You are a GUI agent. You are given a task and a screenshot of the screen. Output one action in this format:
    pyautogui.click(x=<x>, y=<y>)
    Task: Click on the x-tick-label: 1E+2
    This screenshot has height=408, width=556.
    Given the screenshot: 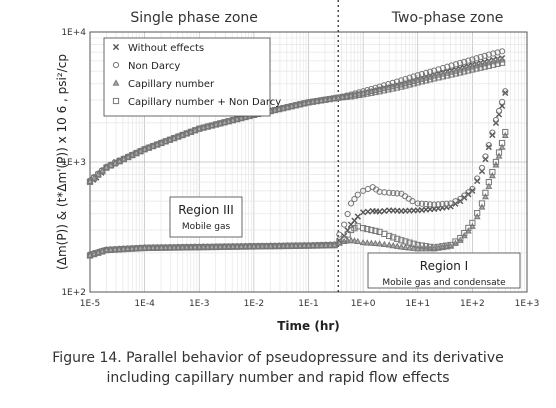 What is the action you would take?
    pyautogui.click(x=472, y=304)
    